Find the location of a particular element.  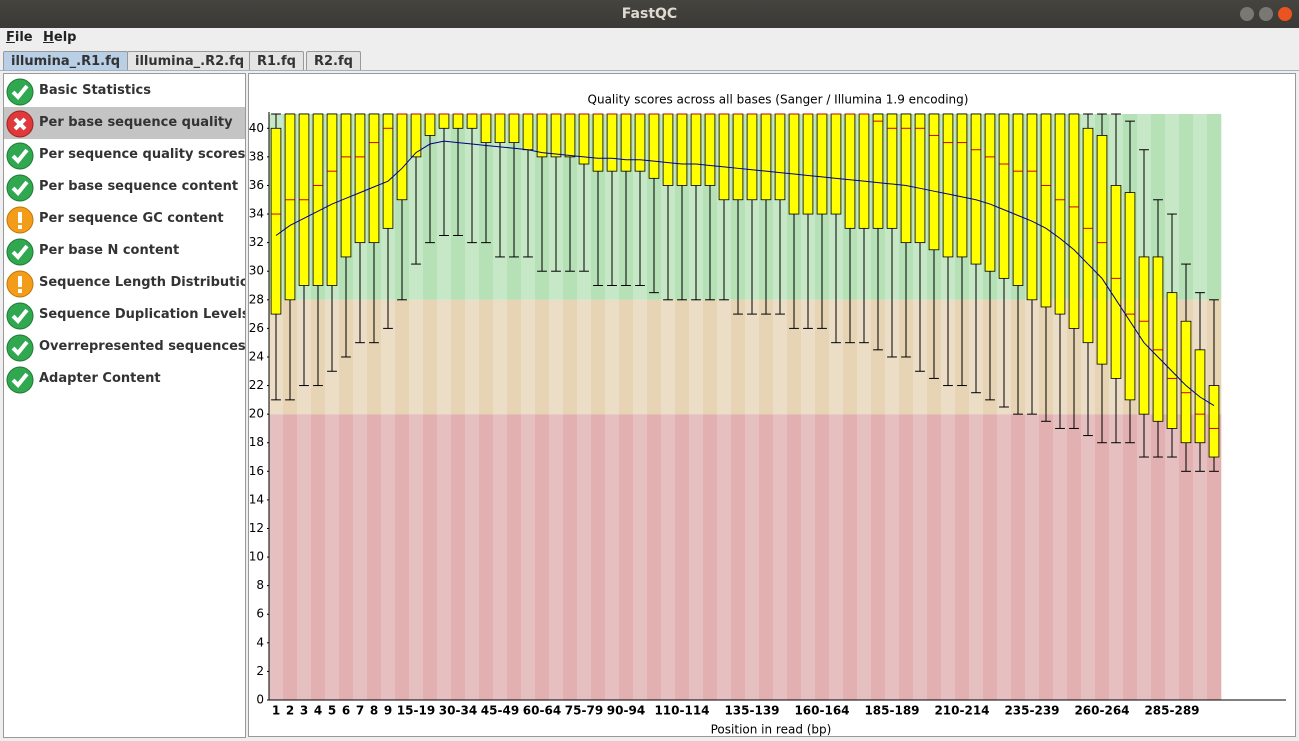

title-bar: FastQC is located at coordinates (649, 14).